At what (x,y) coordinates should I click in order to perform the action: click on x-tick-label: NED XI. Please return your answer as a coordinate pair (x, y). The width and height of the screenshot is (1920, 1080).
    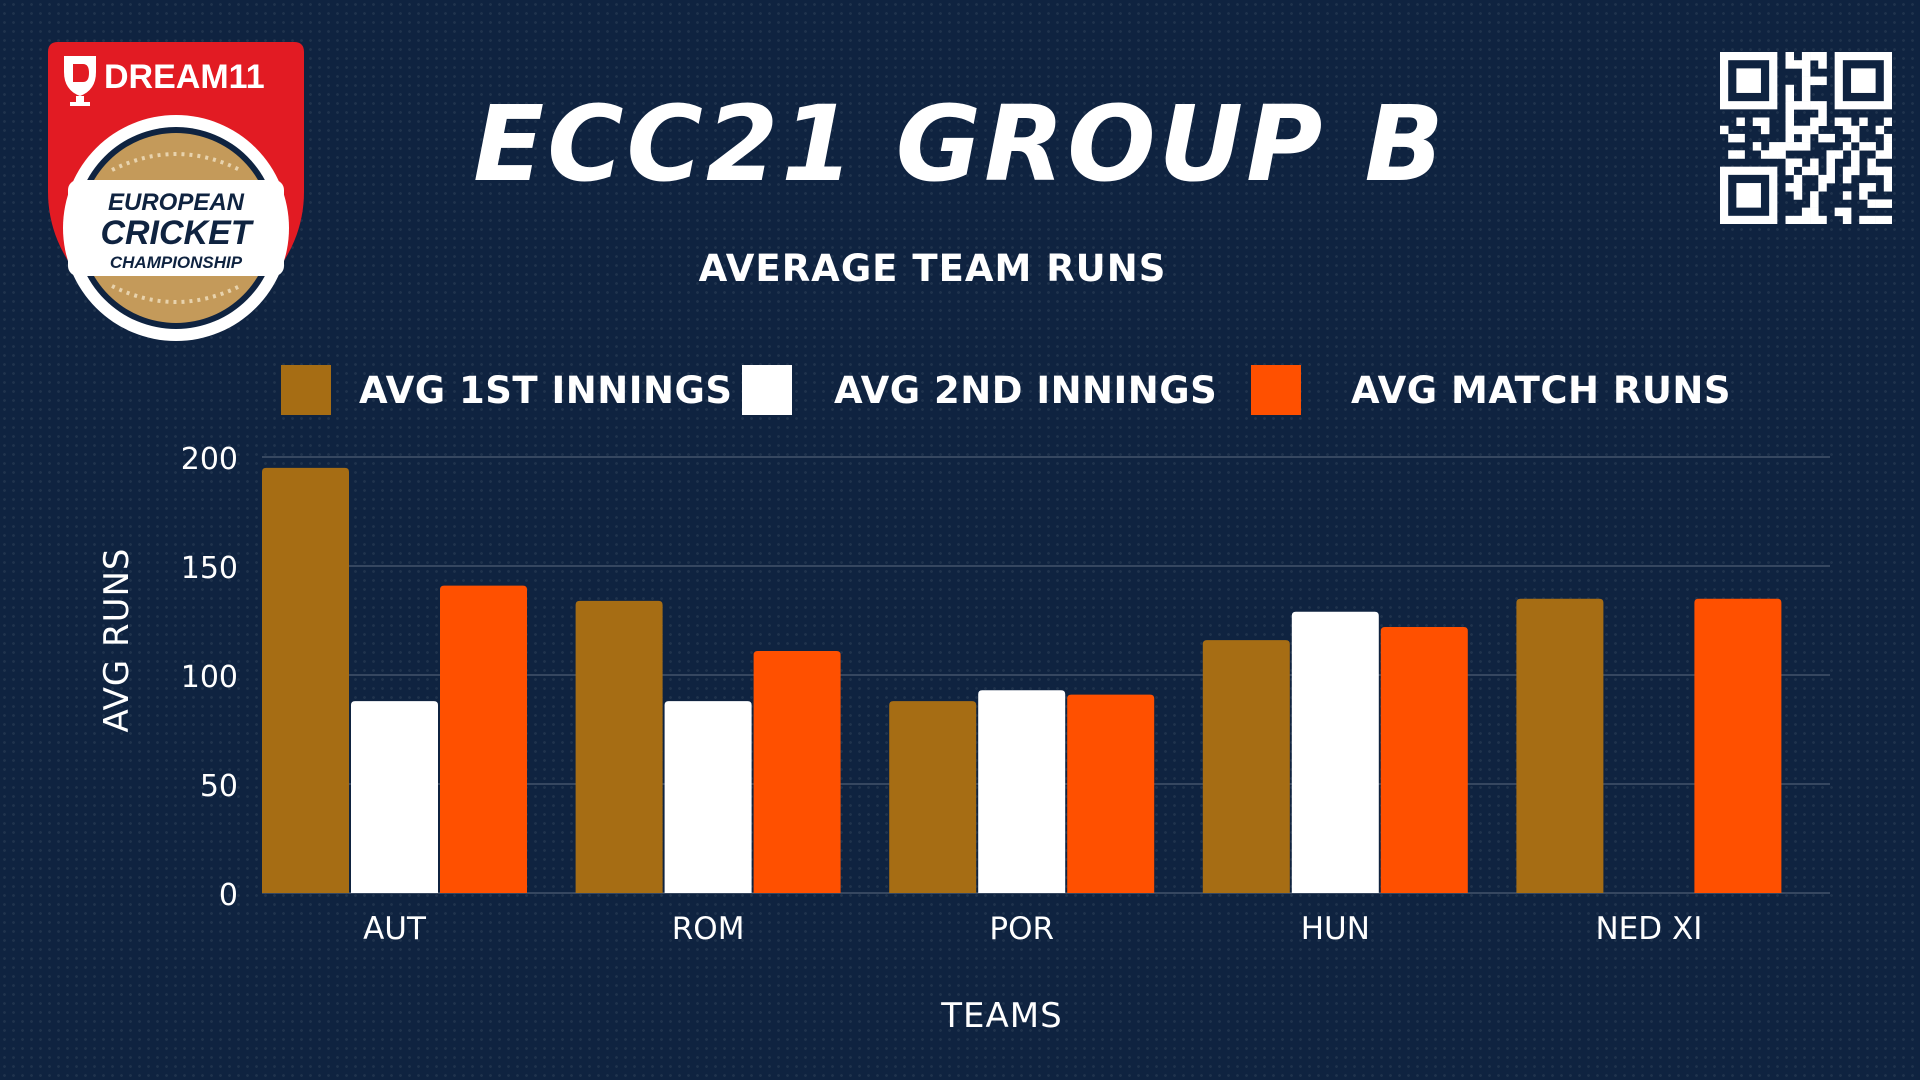
    Looking at the image, I should click on (1648, 929).